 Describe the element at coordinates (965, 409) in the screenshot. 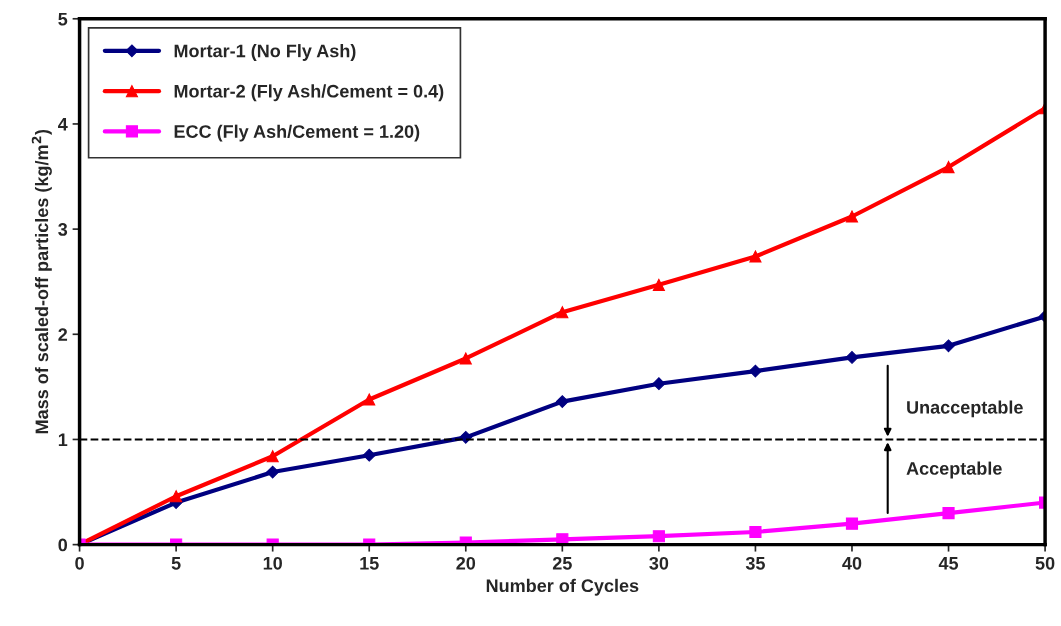

I see `annotation: Unacceptable` at that location.